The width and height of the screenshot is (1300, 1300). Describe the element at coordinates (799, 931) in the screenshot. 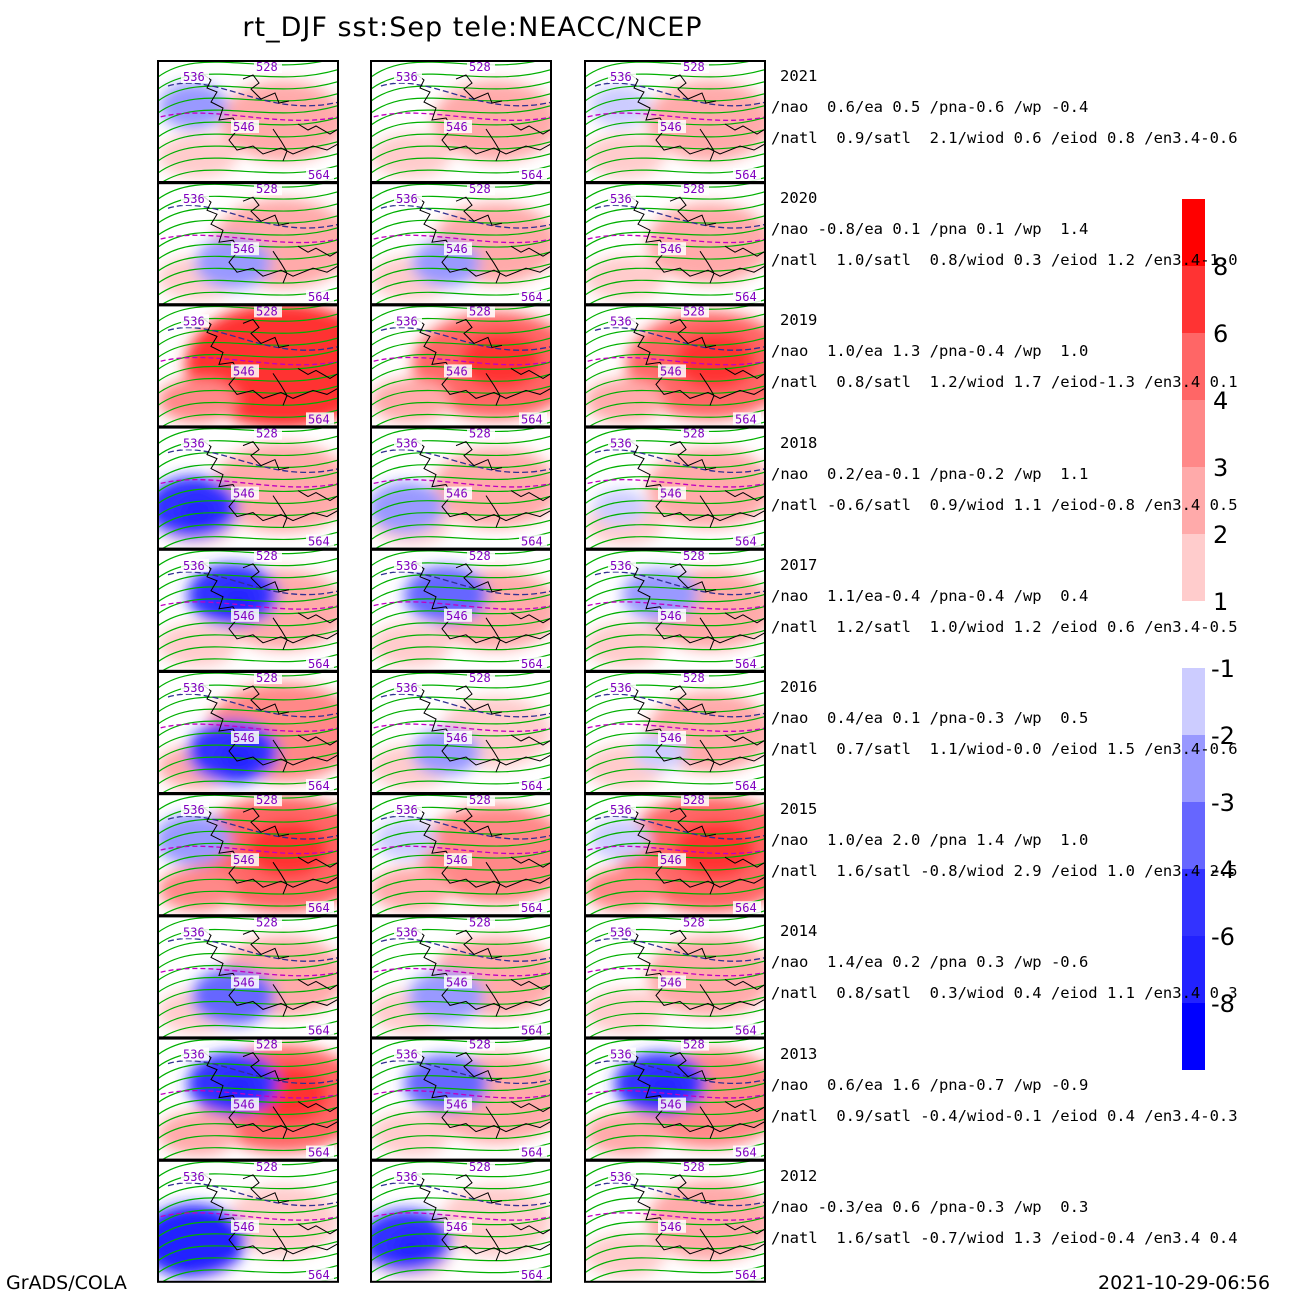

I see `year-label: 2014` at that location.